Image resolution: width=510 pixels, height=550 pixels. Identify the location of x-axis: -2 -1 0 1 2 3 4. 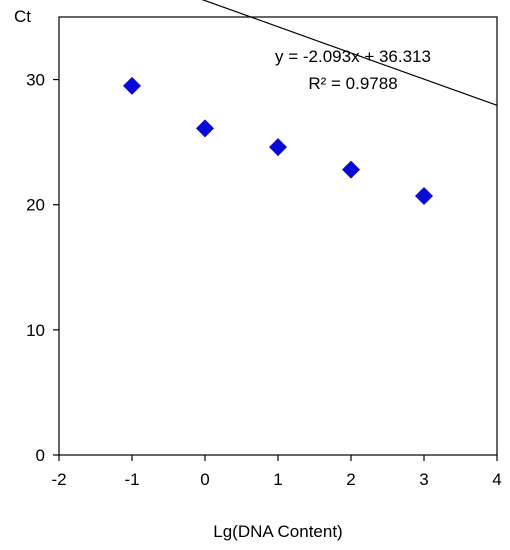
(276, 472).